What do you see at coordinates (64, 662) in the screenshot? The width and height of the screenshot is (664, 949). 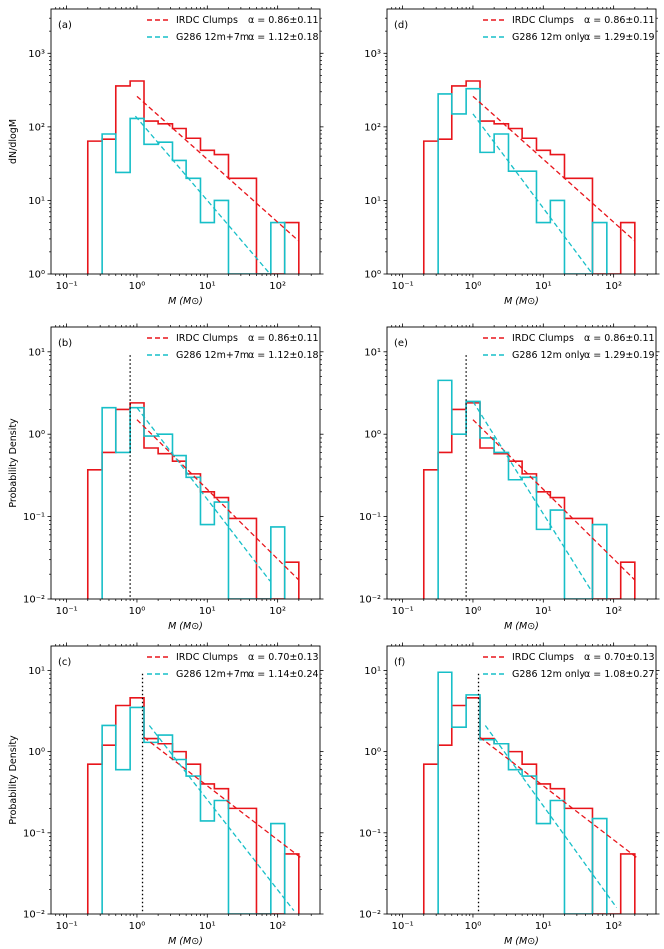 I see `panel-label: (c)` at bounding box center [64, 662].